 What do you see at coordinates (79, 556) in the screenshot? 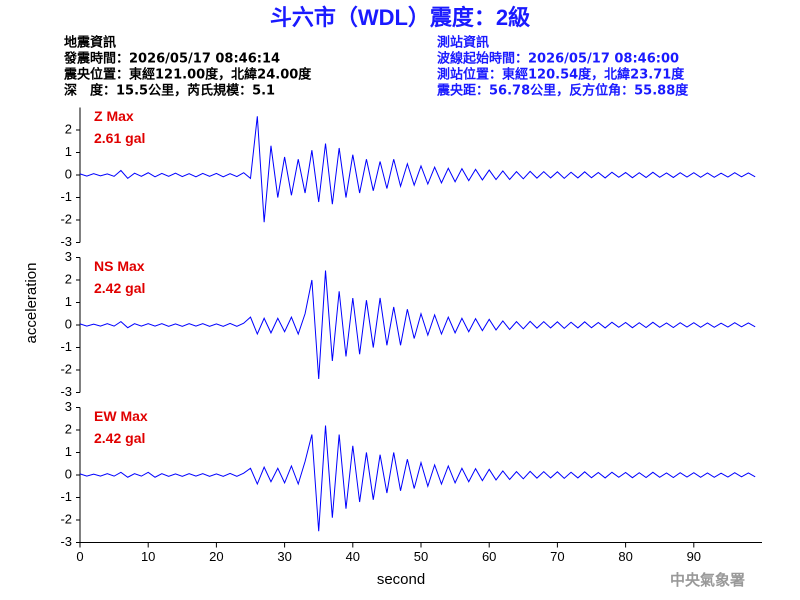
I see `x-tick-label: 0` at bounding box center [79, 556].